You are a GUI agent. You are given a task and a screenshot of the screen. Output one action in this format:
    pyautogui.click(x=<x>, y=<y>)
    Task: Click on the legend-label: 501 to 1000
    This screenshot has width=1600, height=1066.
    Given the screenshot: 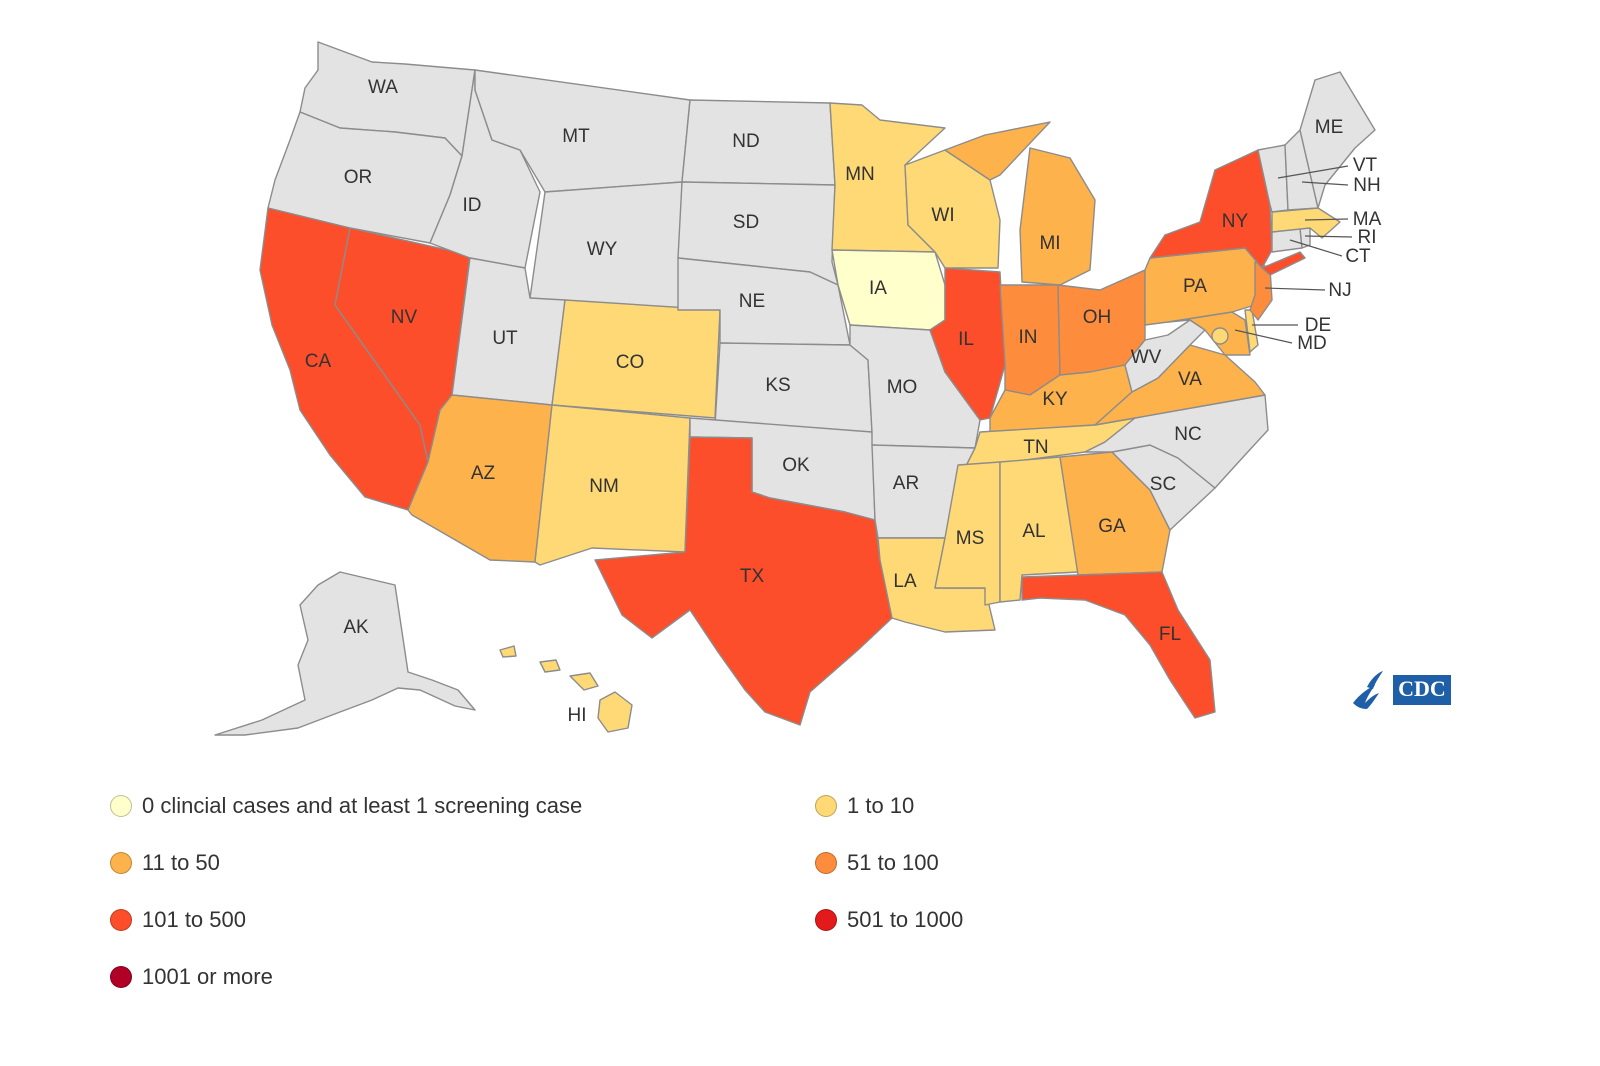 What is the action you would take?
    pyautogui.click(x=905, y=919)
    